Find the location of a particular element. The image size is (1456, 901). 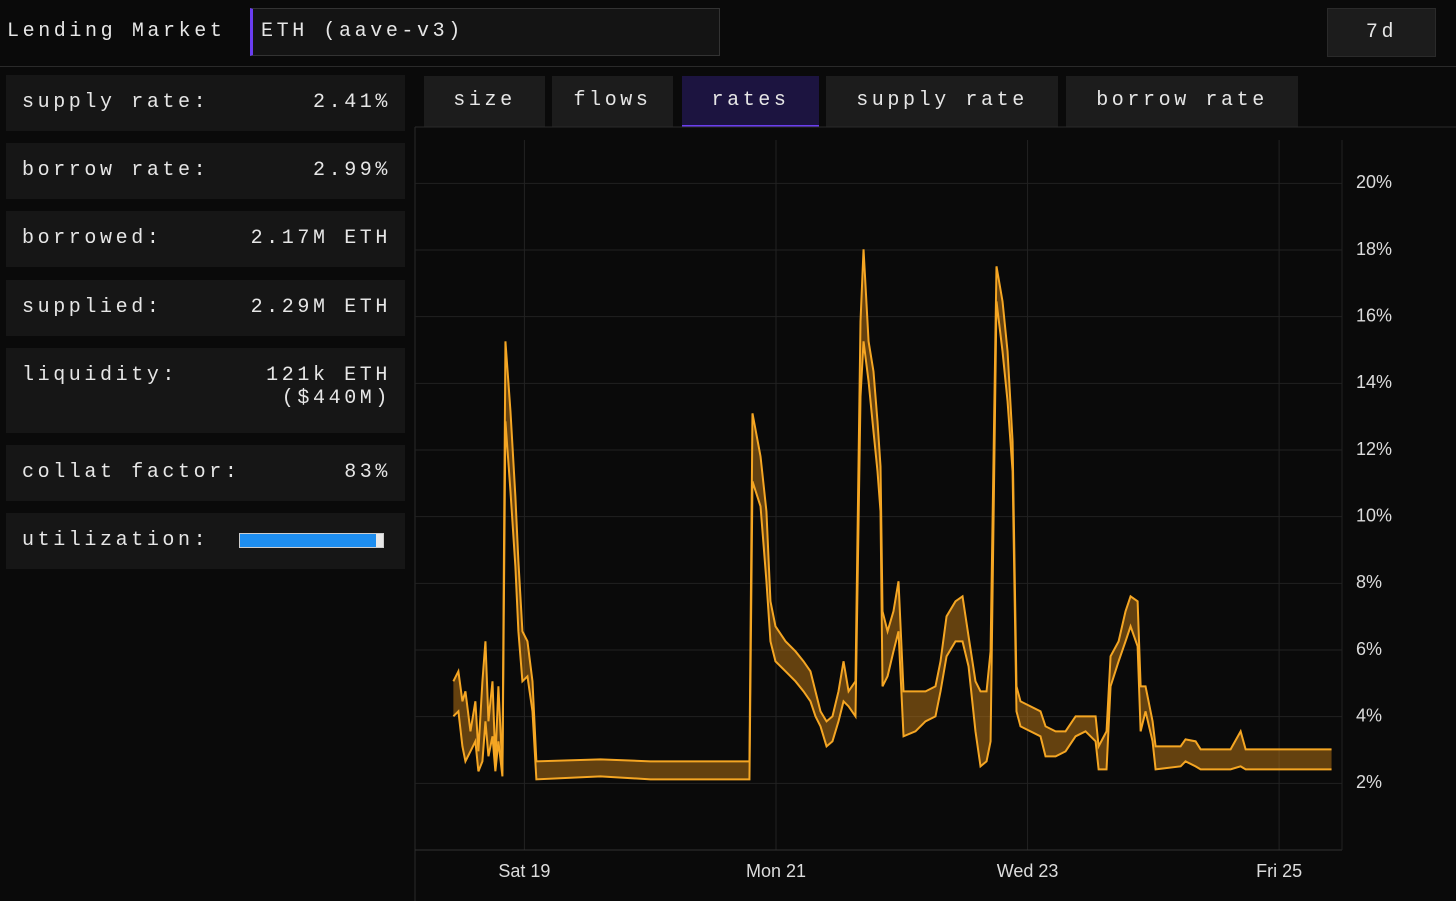

utilization-bar is located at coordinates (311, 540).